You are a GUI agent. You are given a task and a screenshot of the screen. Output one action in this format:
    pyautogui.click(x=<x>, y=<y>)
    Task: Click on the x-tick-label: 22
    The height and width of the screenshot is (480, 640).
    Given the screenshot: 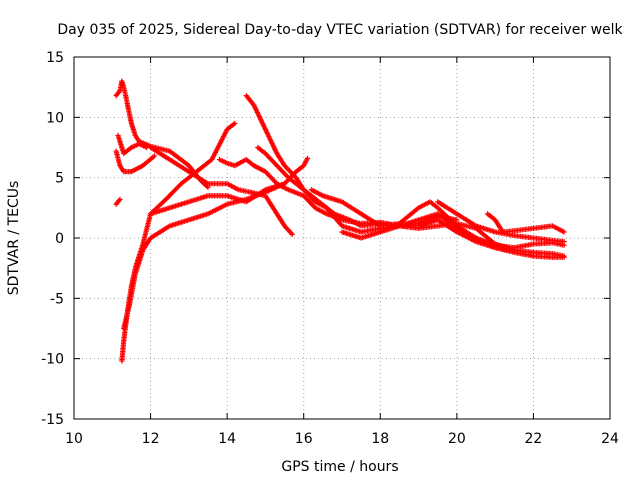 What is the action you would take?
    pyautogui.click(x=534, y=439)
    